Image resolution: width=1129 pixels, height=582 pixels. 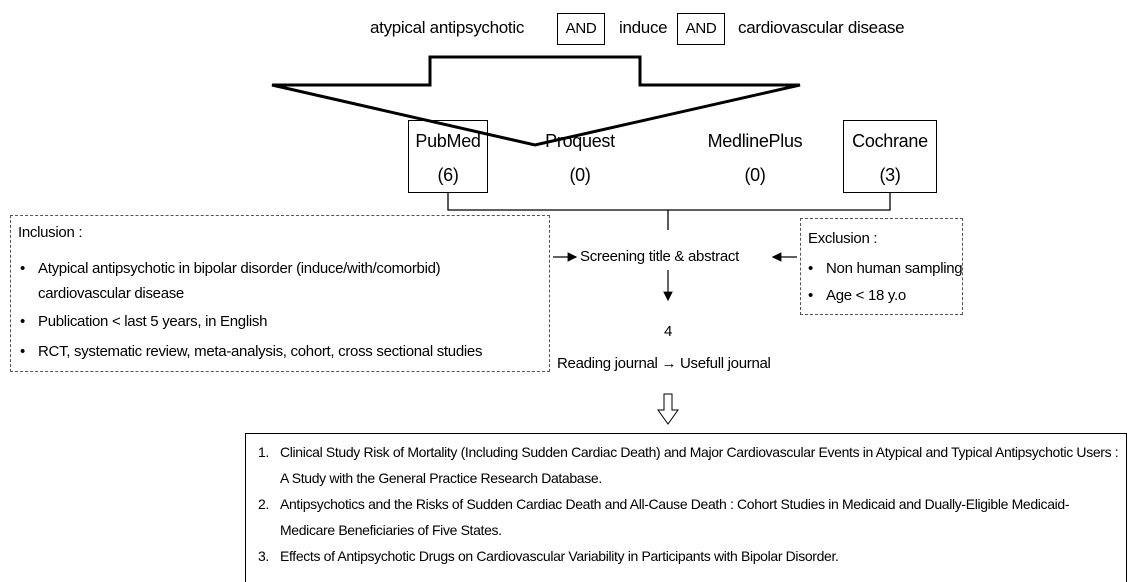 I want to click on screened-count: 4, so click(x=668, y=331).